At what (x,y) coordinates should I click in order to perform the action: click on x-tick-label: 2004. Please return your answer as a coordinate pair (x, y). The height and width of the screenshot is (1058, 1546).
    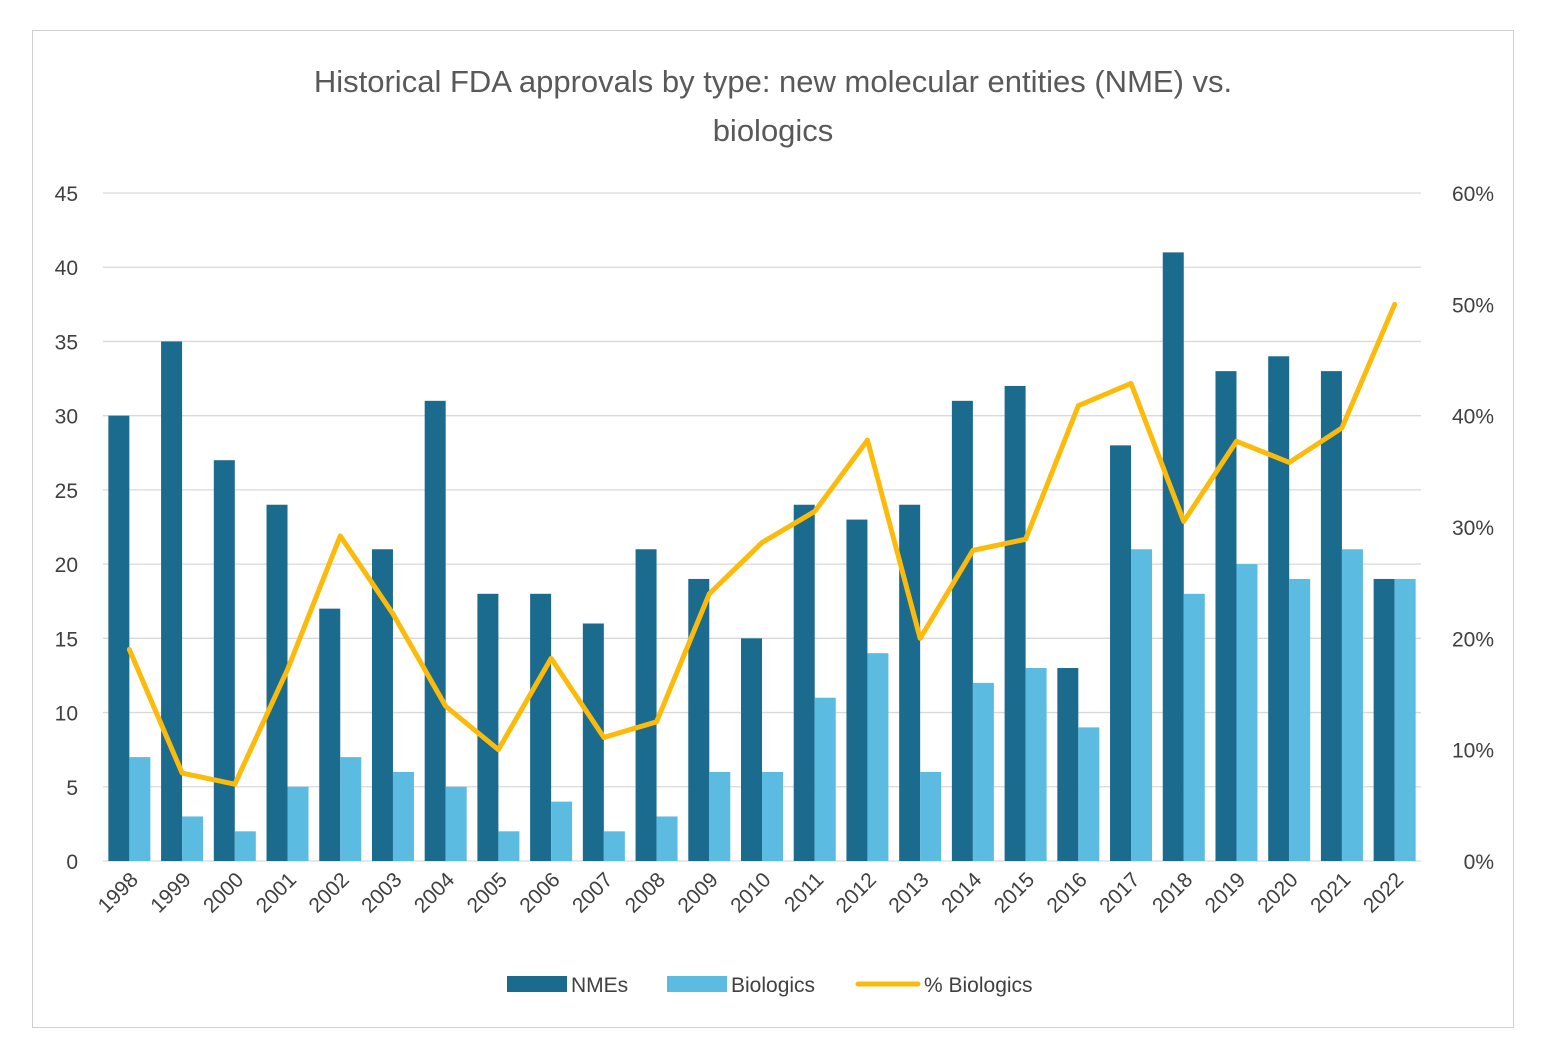
    Looking at the image, I should click on (435, 893).